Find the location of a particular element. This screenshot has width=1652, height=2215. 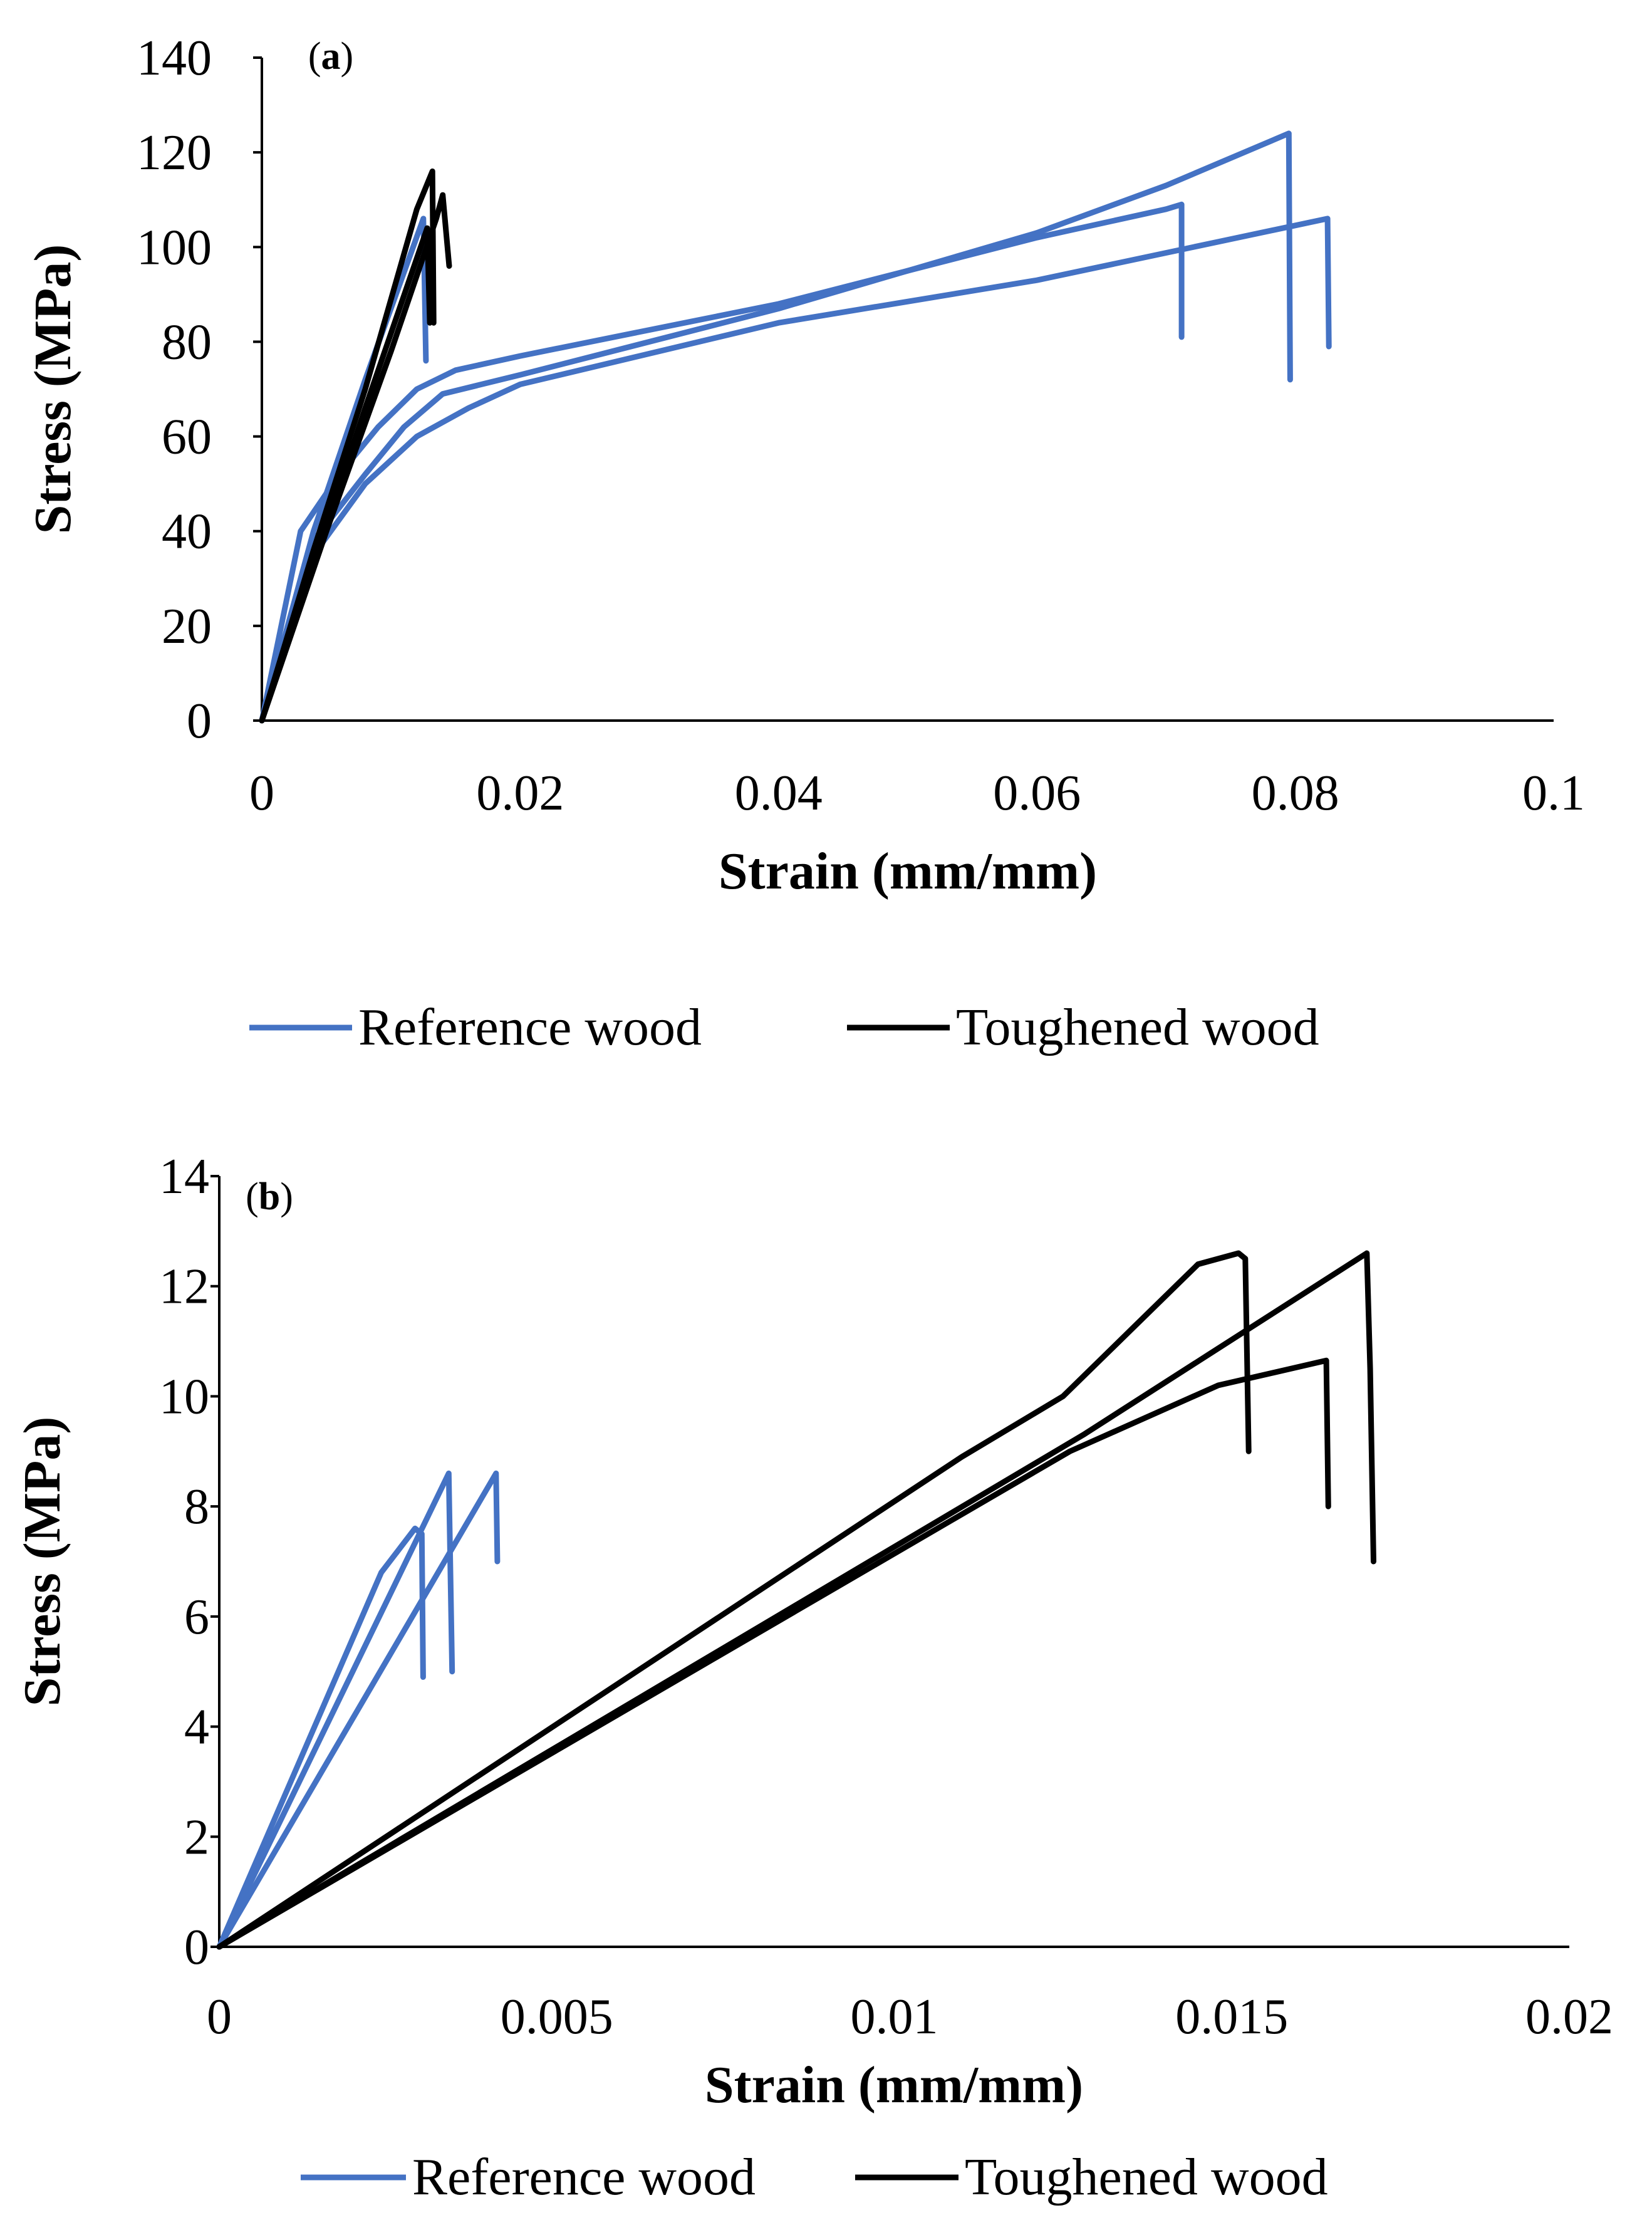

x-tick-label: 0.08 is located at coordinates (1295, 793).